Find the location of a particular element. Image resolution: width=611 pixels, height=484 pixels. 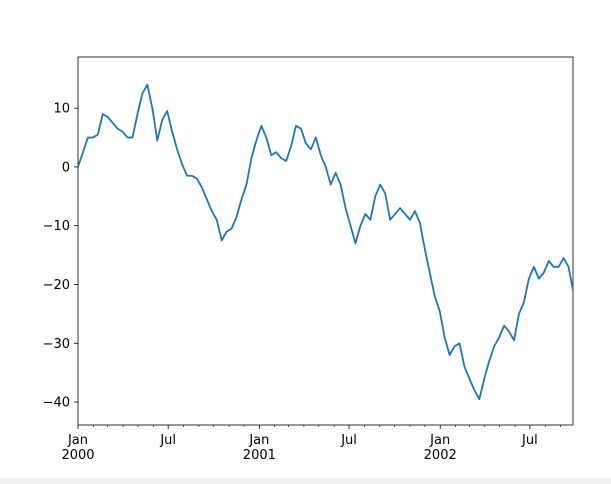

x-tick-label-line: 2001 is located at coordinates (259, 455).